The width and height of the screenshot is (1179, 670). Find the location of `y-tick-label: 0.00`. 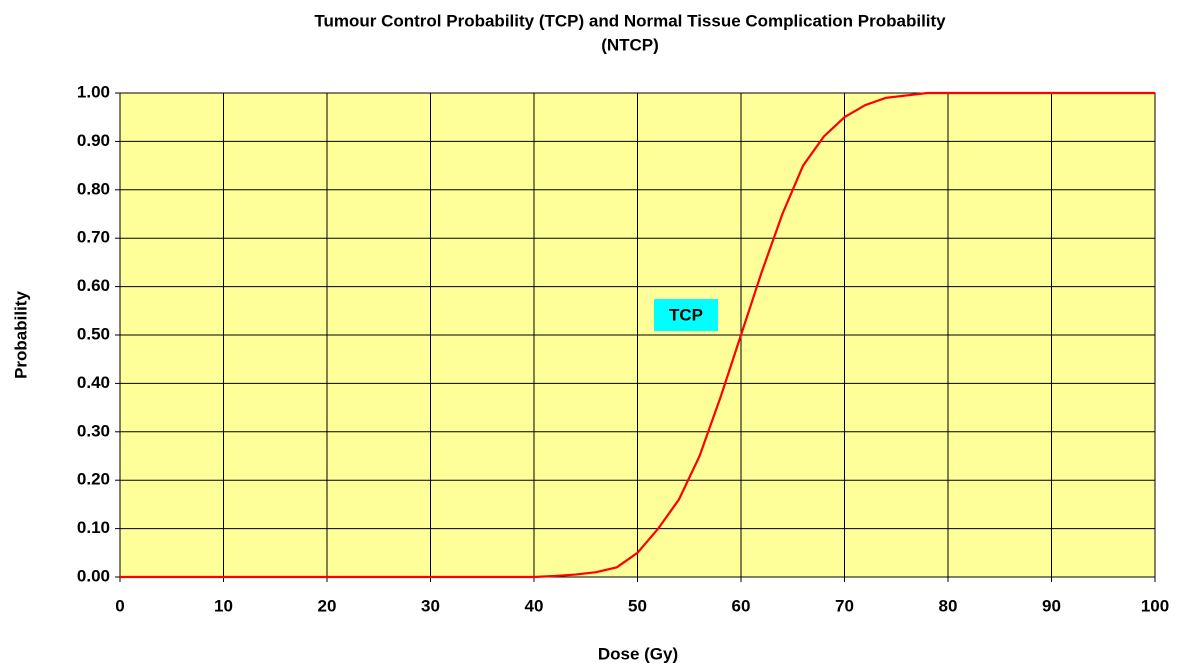

y-tick-label: 0.00 is located at coordinates (93, 575).